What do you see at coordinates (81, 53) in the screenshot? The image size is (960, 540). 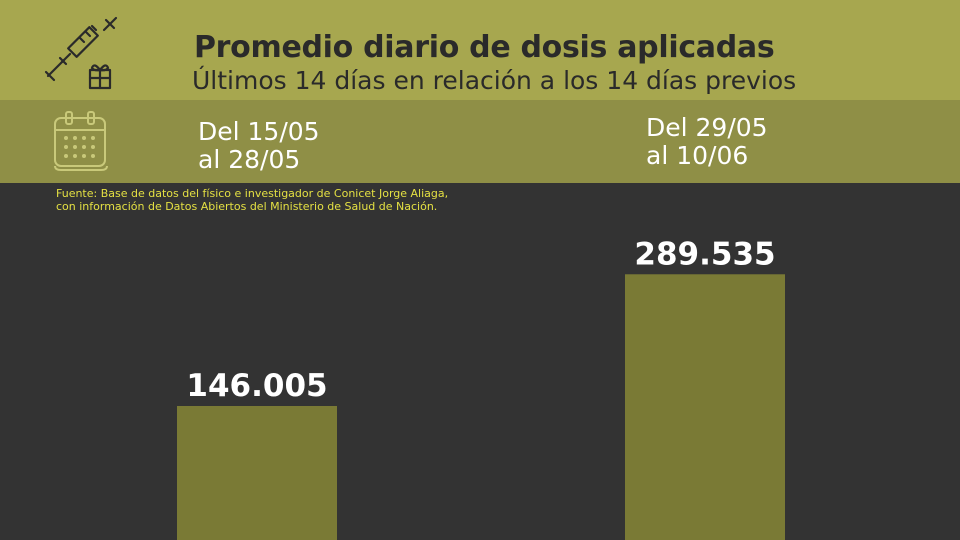 I see `syringe-icon` at bounding box center [81, 53].